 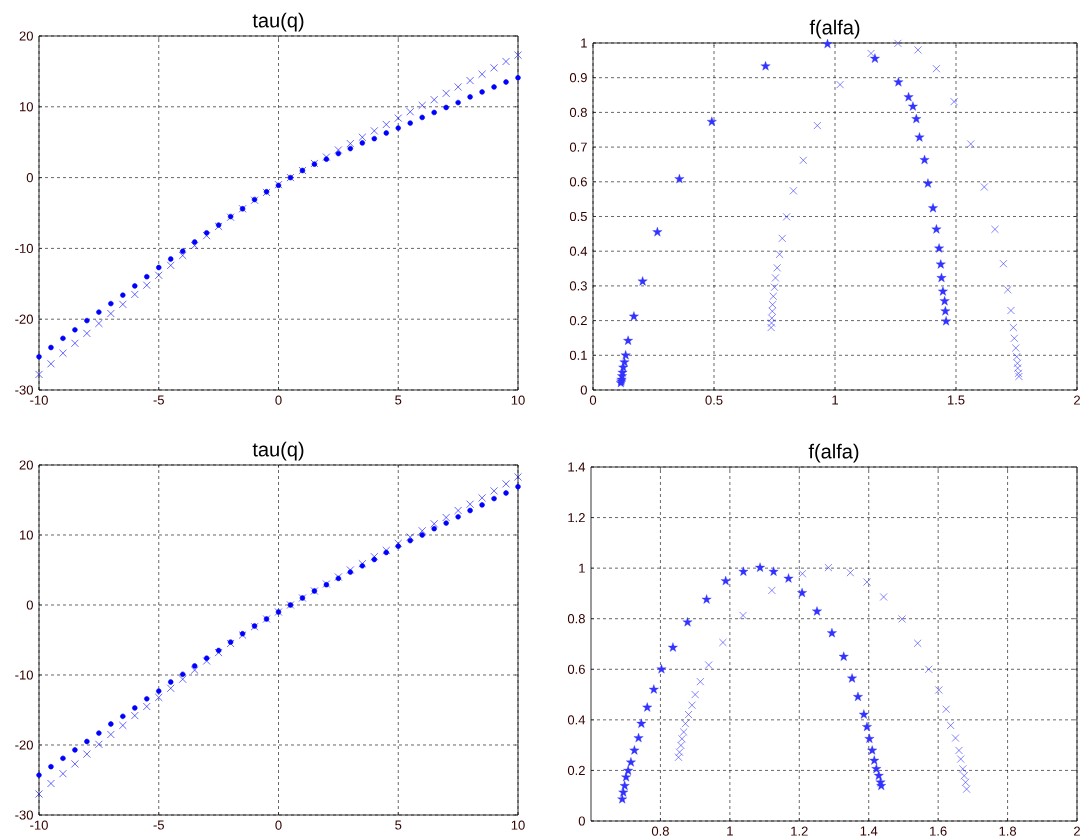 I want to click on x-tick-label: 1.4, so click(x=869, y=831).